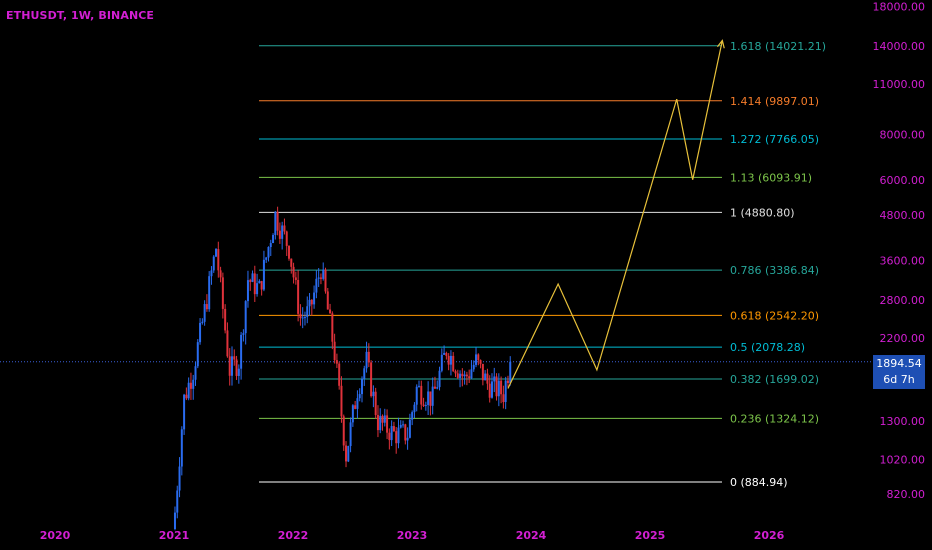 The height and width of the screenshot is (550, 932). I want to click on fib-label: 0.786 (3386.84), so click(774, 270).